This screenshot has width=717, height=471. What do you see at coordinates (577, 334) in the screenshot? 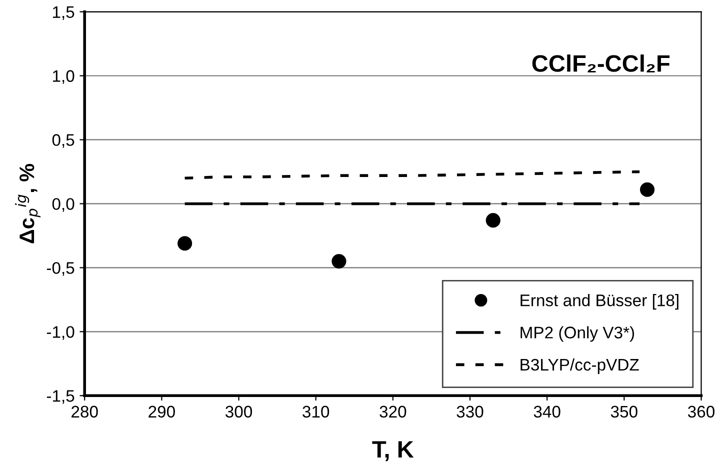
I see `legend-label: MP2 (Only V3*)` at bounding box center [577, 334].